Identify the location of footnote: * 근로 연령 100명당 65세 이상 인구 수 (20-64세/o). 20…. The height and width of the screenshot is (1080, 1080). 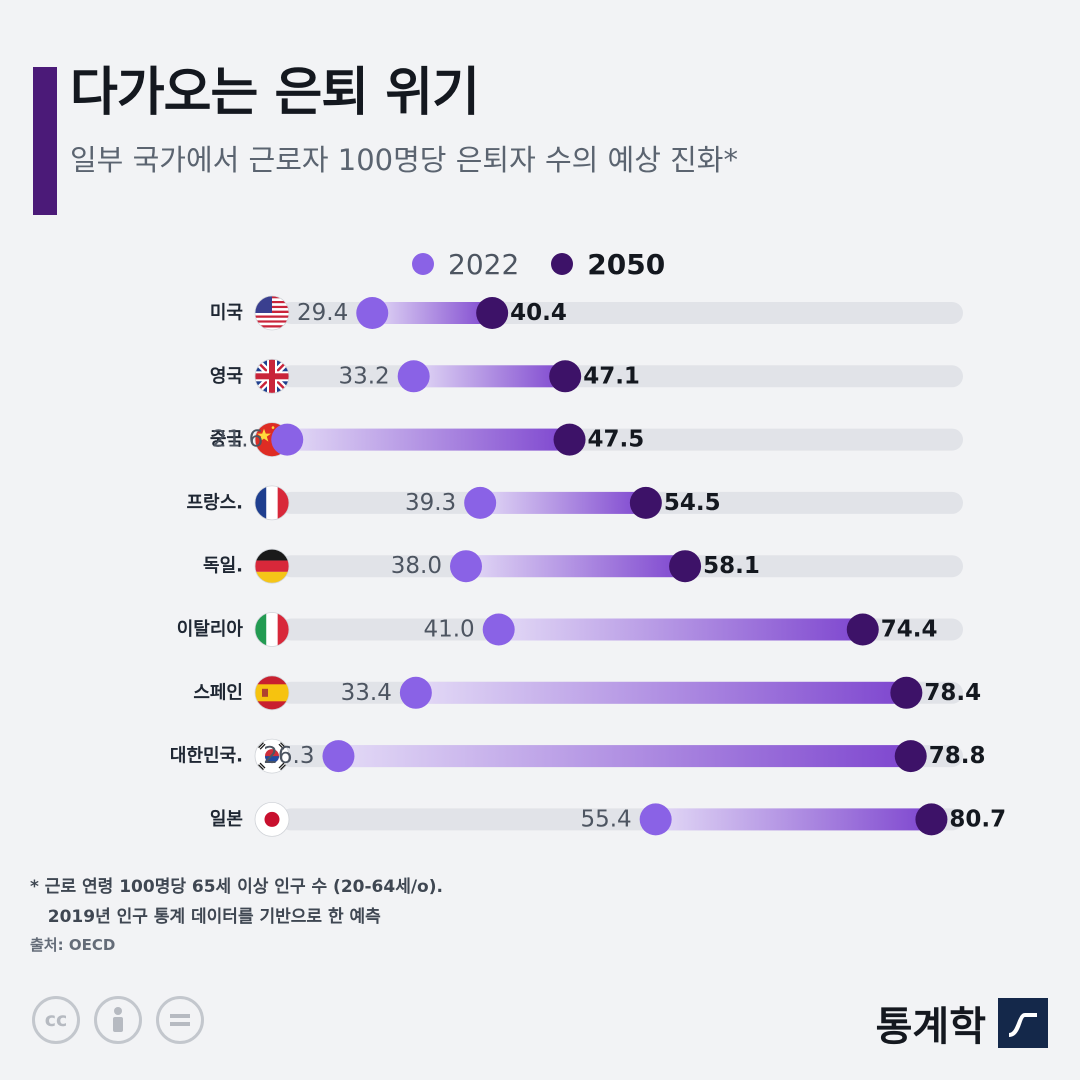
(236, 902).